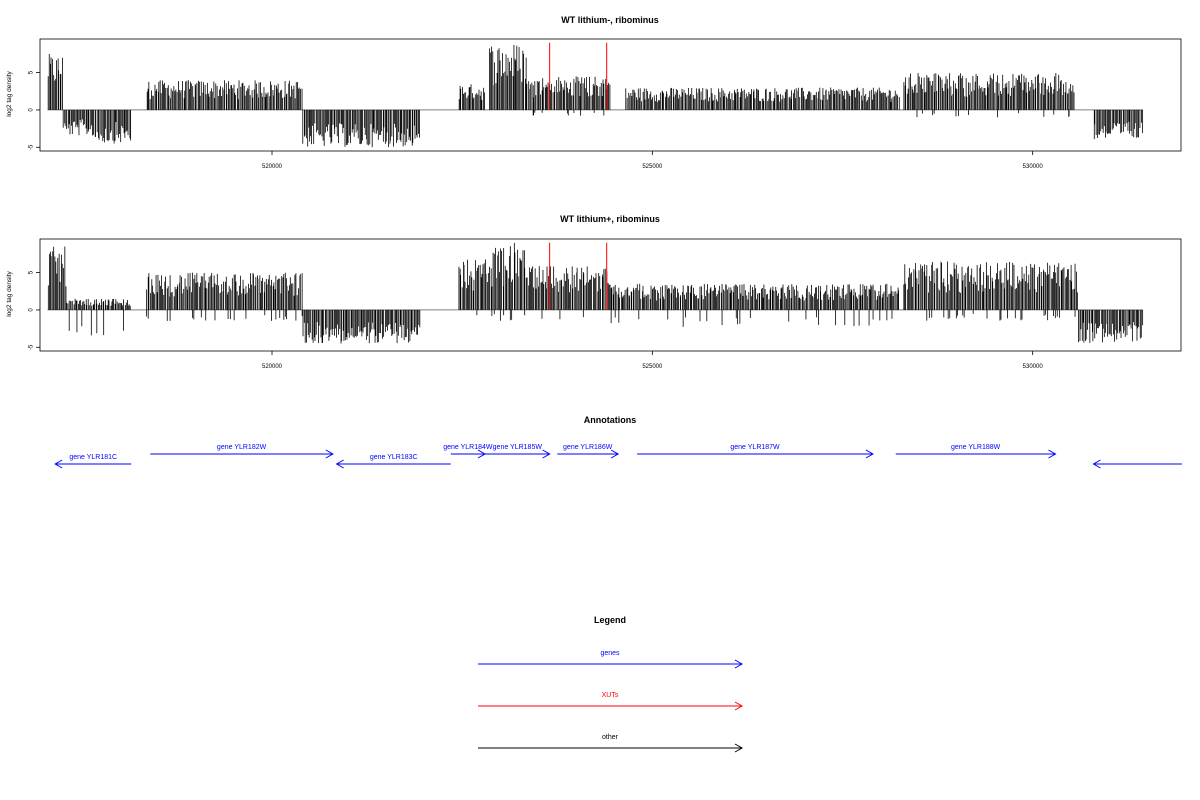 The height and width of the screenshot is (800, 1200). I want to click on gene-annotation: gene YLR186W, so click(588, 451).